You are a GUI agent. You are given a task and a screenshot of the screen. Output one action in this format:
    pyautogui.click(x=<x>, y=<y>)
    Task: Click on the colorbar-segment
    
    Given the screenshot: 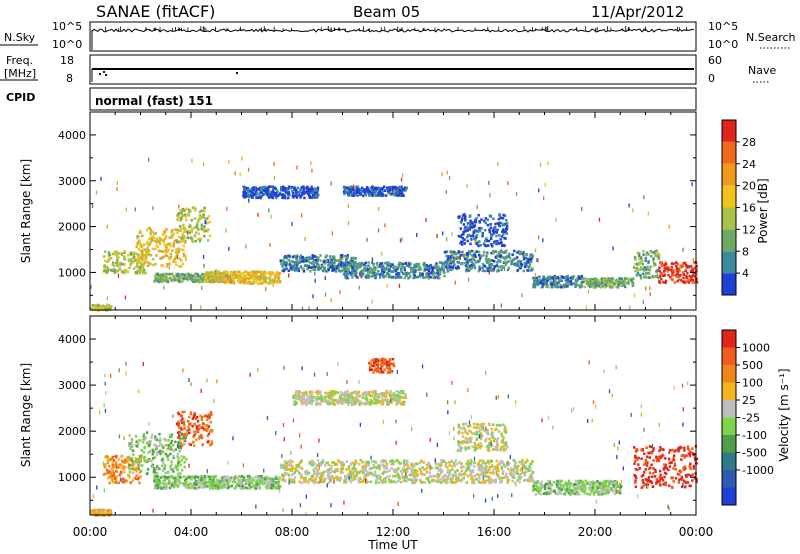 What is the action you would take?
    pyautogui.click(x=729, y=196)
    